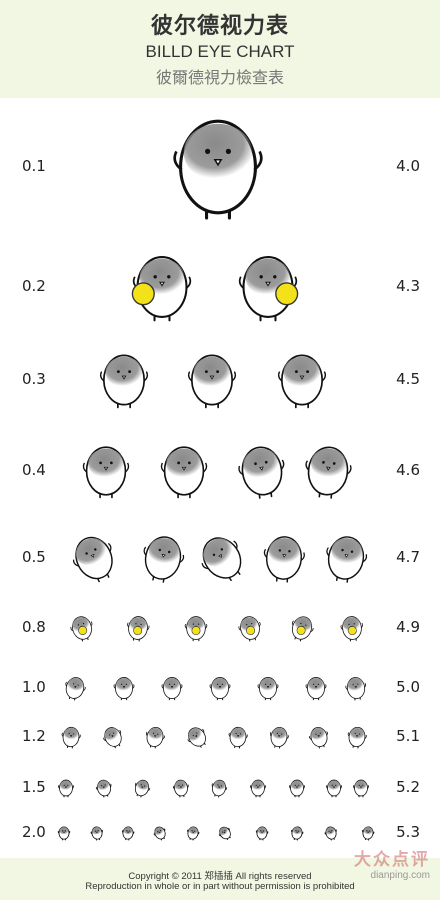  I want to click on watermark: 大众点评 dianping.com, so click(392, 863).